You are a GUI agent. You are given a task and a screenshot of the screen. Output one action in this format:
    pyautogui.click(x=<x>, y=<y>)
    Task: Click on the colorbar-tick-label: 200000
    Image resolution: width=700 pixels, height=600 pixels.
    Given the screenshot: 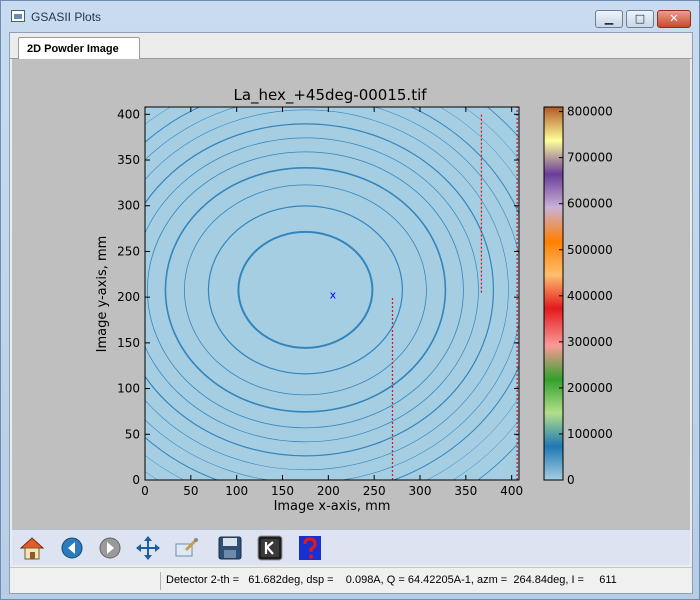 What is the action you would take?
    pyautogui.click(x=590, y=388)
    